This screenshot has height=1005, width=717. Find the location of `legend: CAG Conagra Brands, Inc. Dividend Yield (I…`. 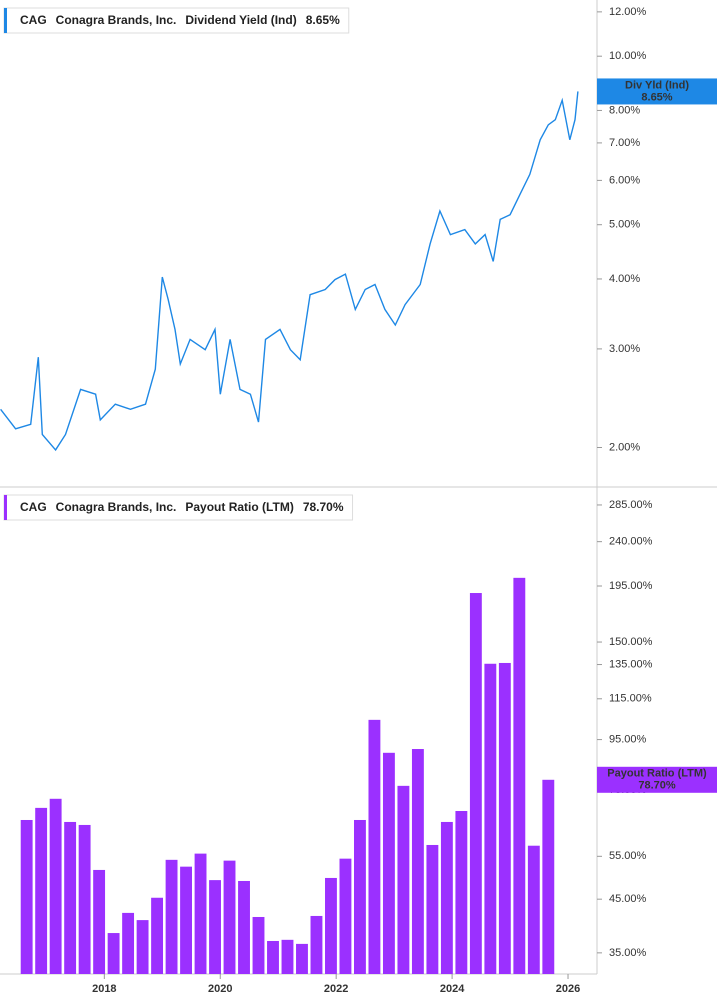

legend: CAG Conagra Brands, Inc. Dividend Yield (I… is located at coordinates (176, 20).